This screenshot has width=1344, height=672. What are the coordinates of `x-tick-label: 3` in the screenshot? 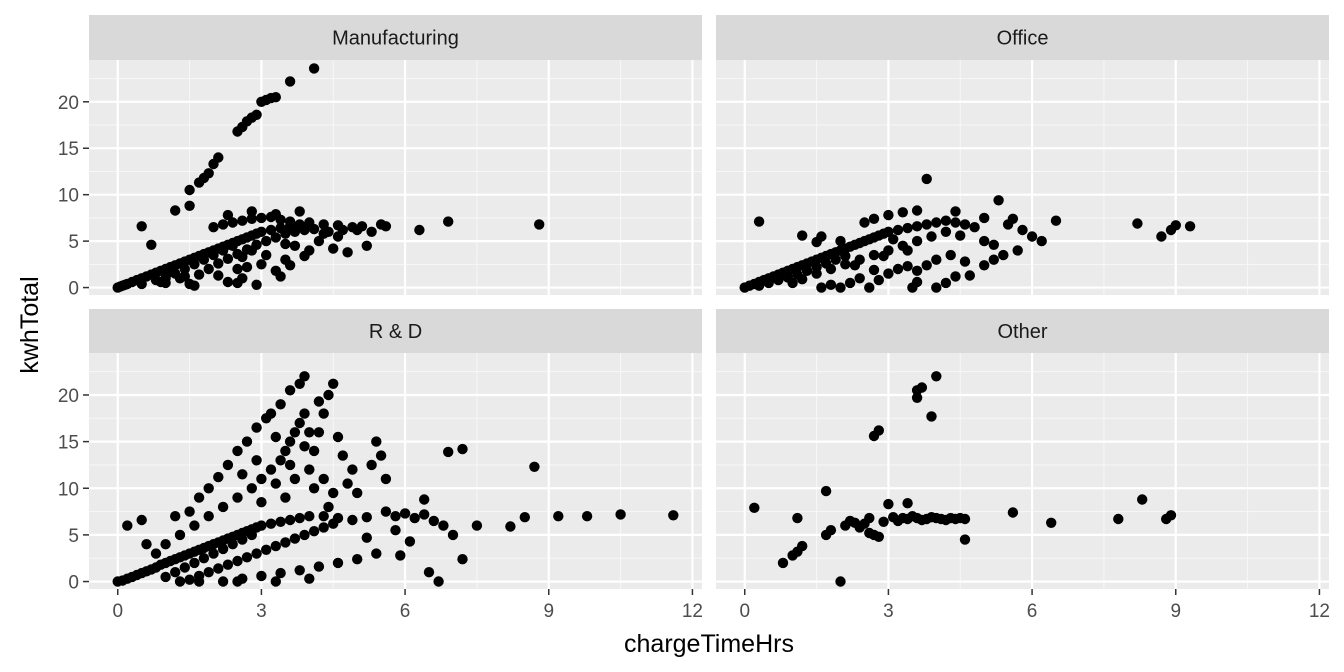 It's located at (888, 611).